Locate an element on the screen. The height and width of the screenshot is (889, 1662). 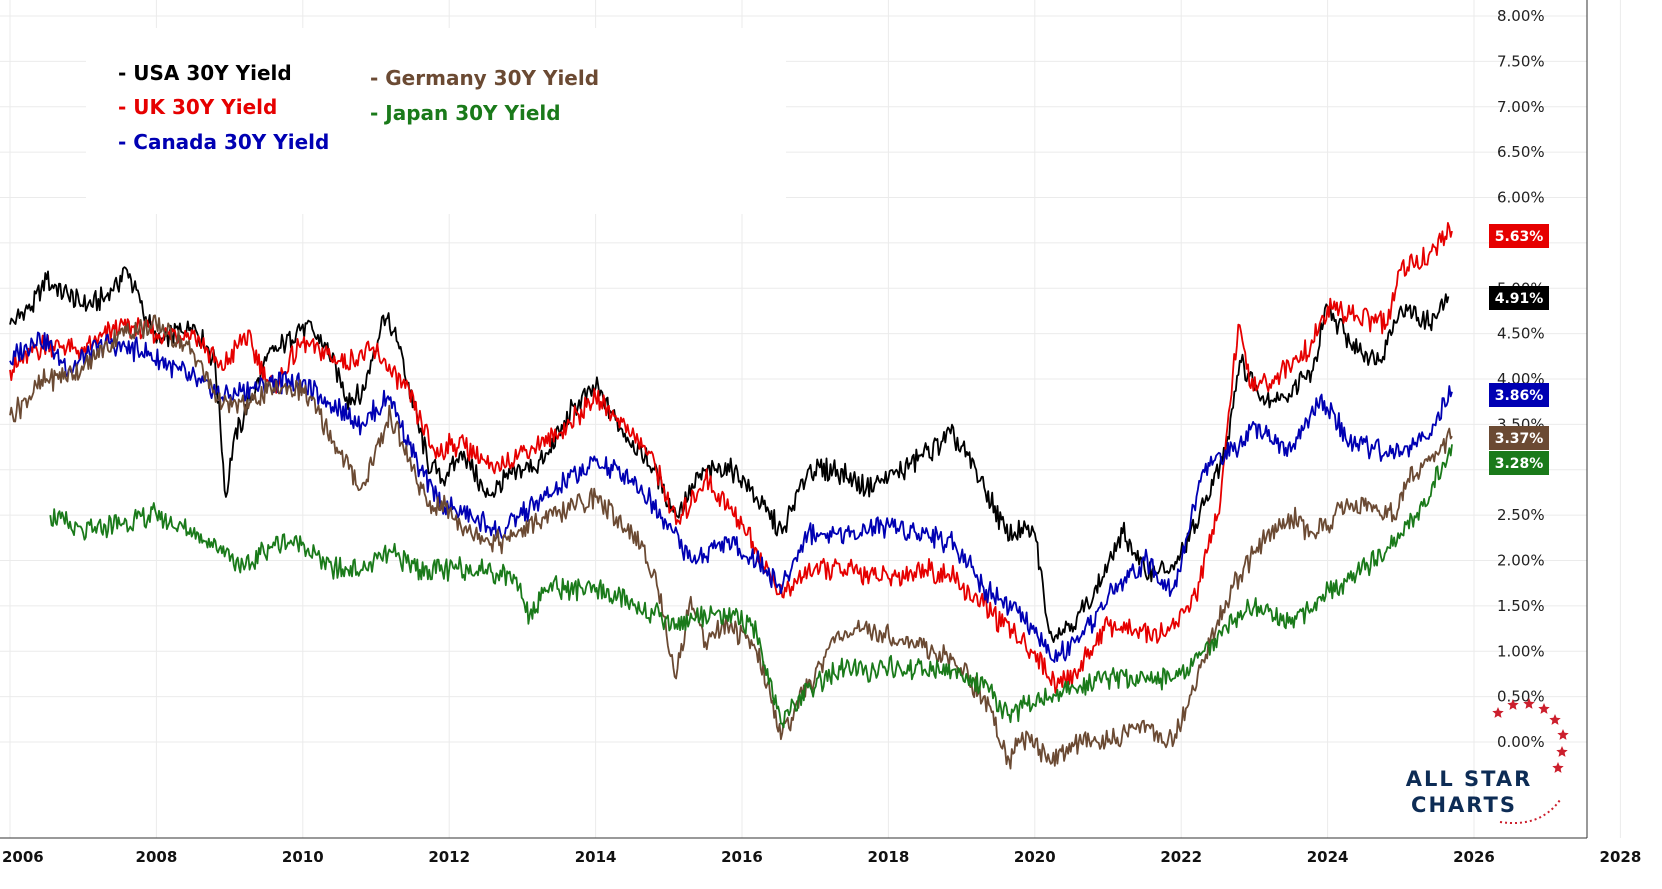
x-tick-label: 2022 is located at coordinates (1181, 857).